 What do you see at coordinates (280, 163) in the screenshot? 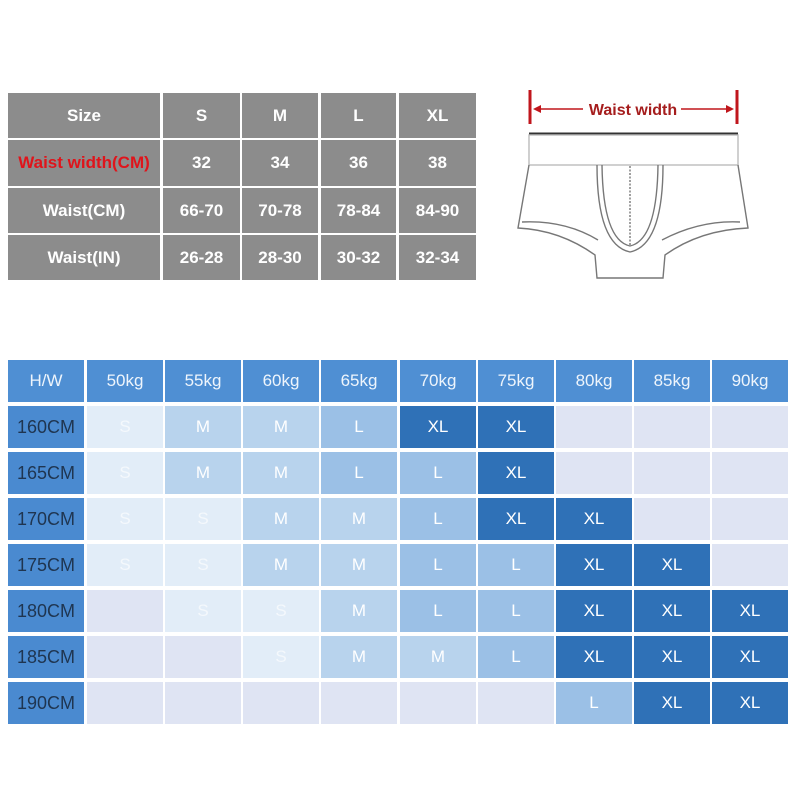
I see `size-table-cell: 34` at bounding box center [280, 163].